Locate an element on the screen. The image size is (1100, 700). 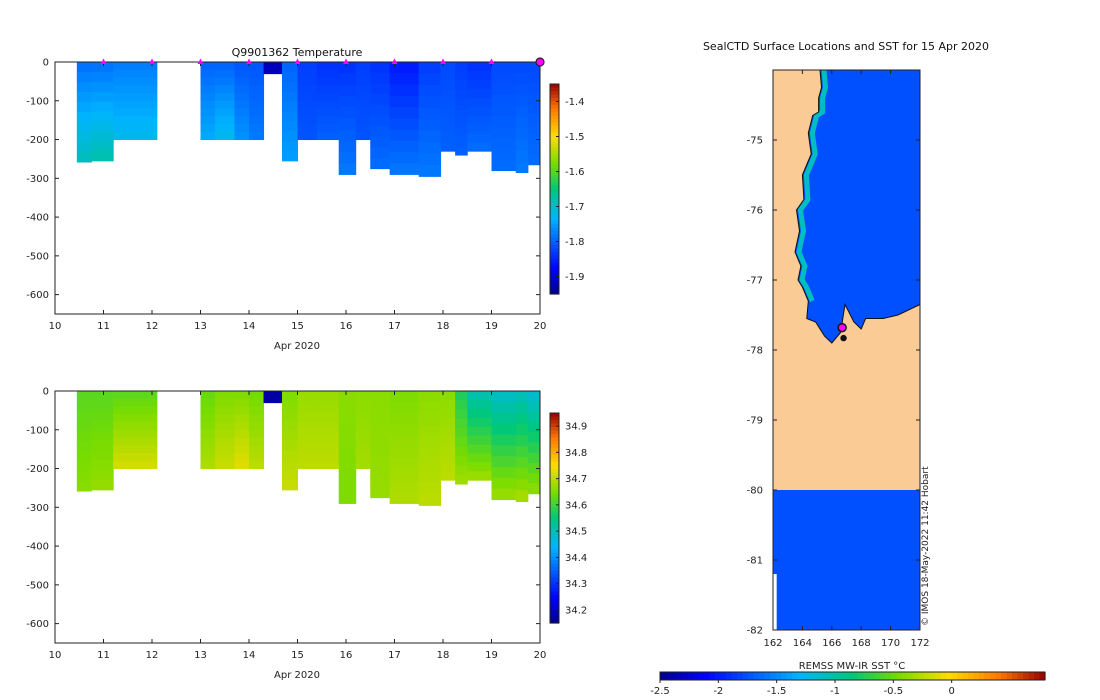
y-tick-label: -400 is located at coordinates (37, 218).